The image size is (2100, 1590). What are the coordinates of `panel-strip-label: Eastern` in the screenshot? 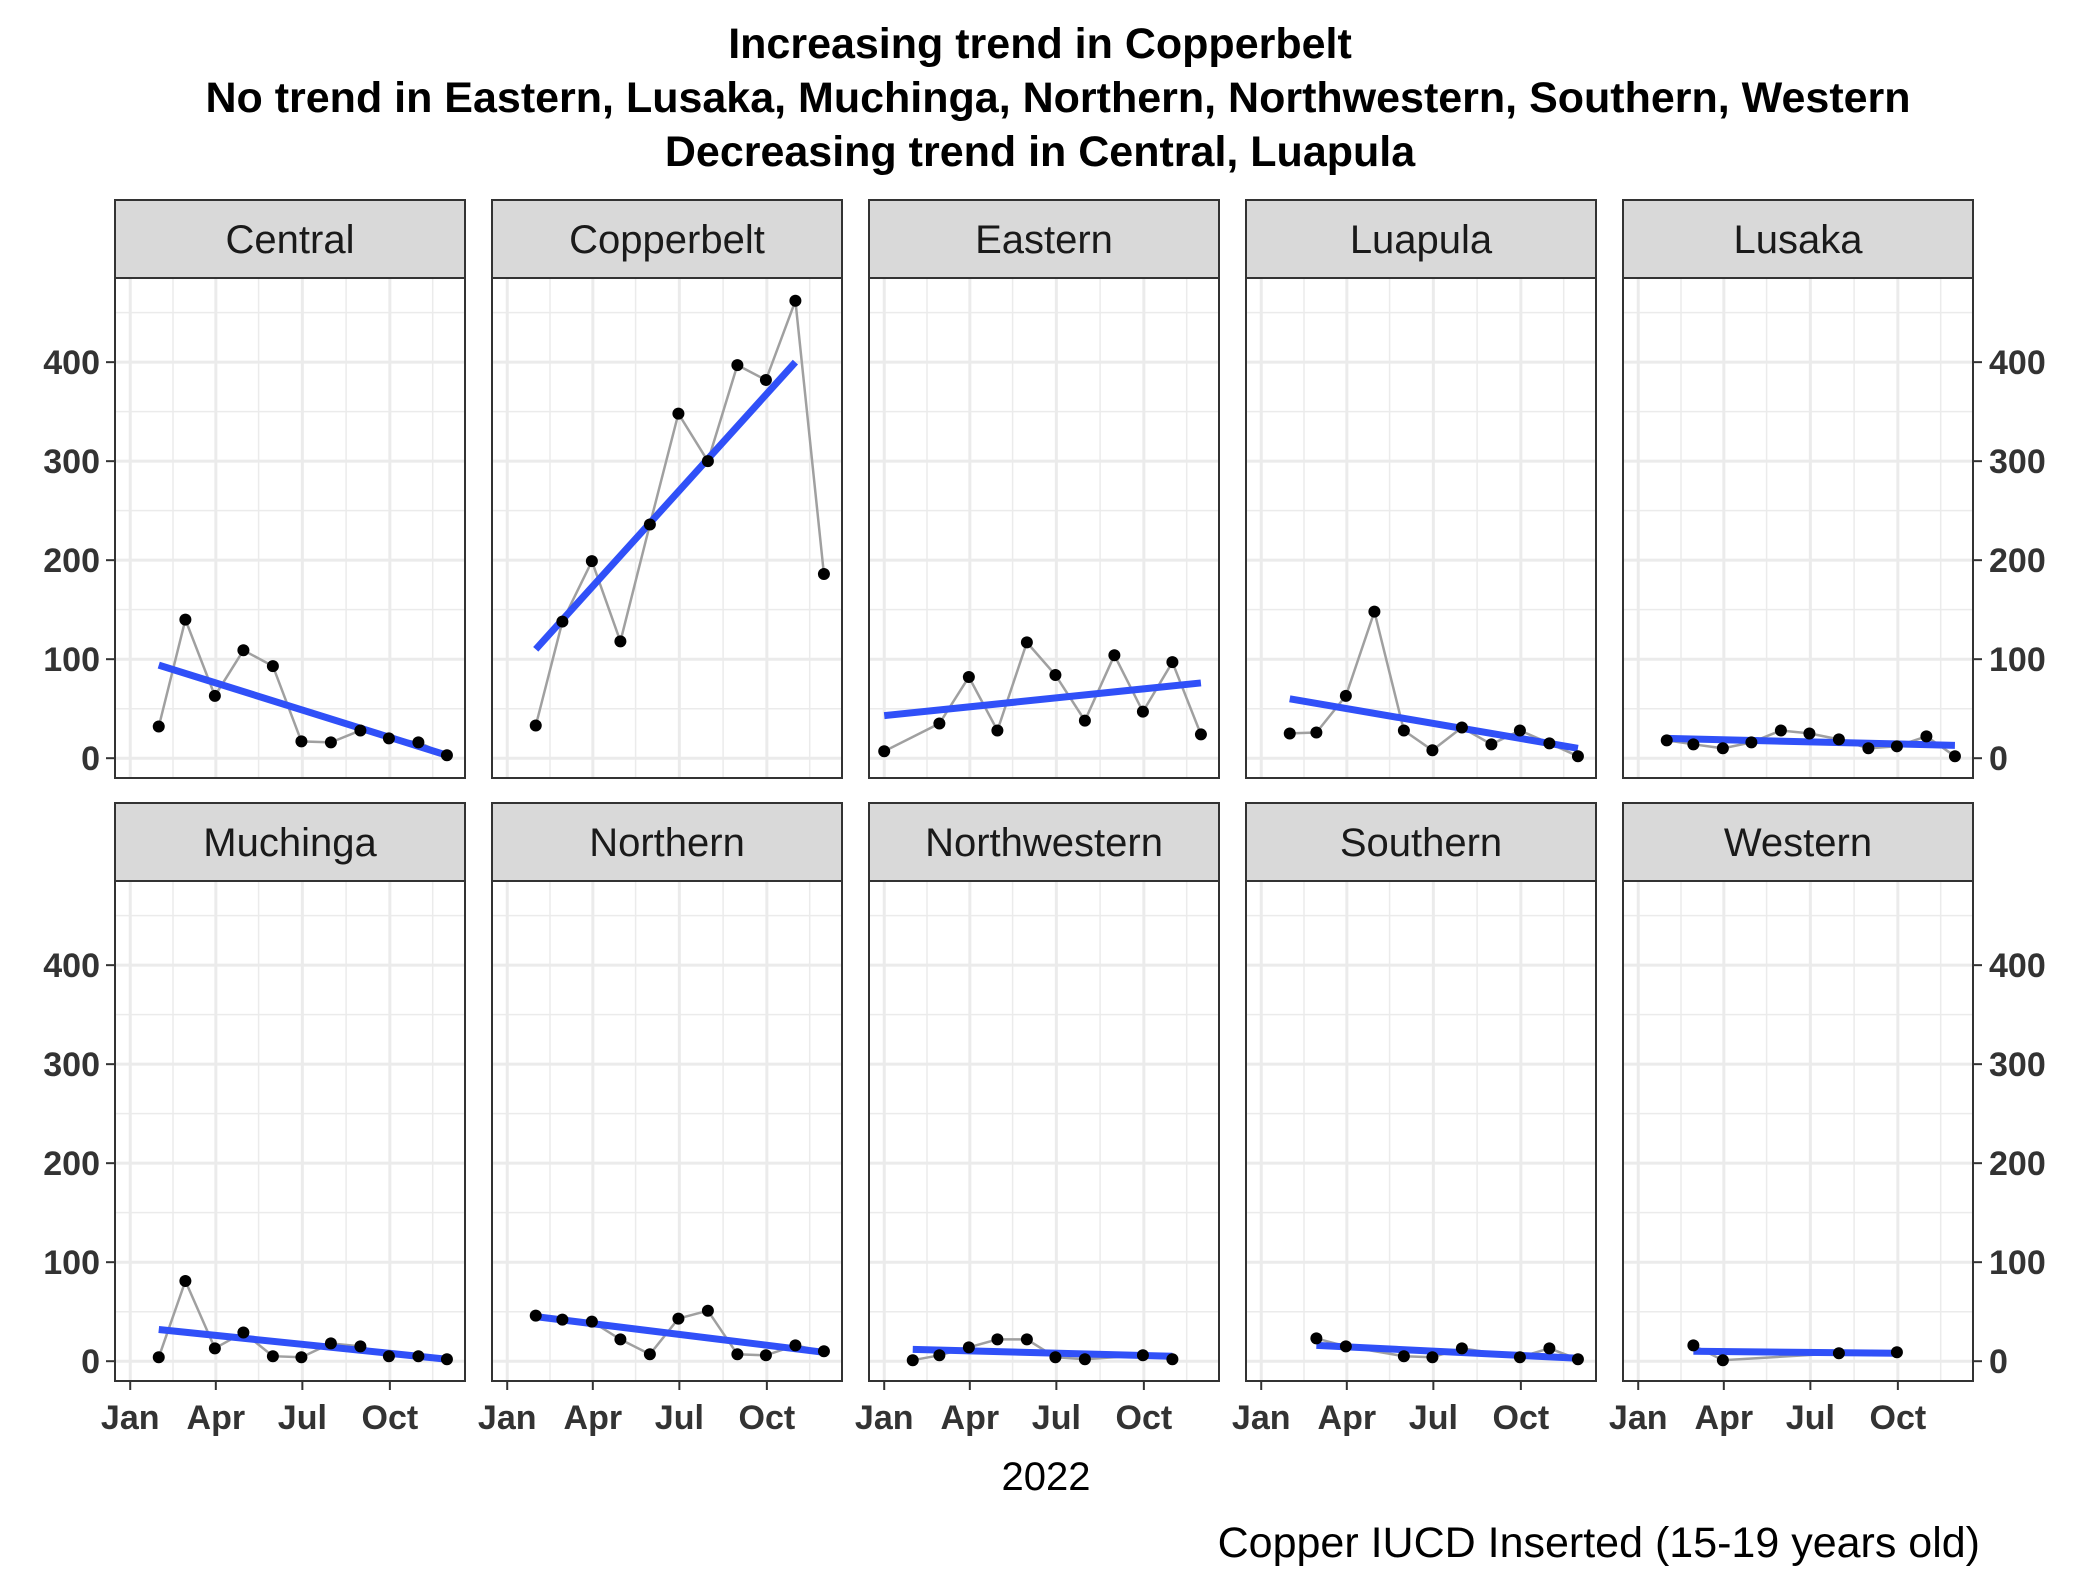 It's located at (1044, 240).